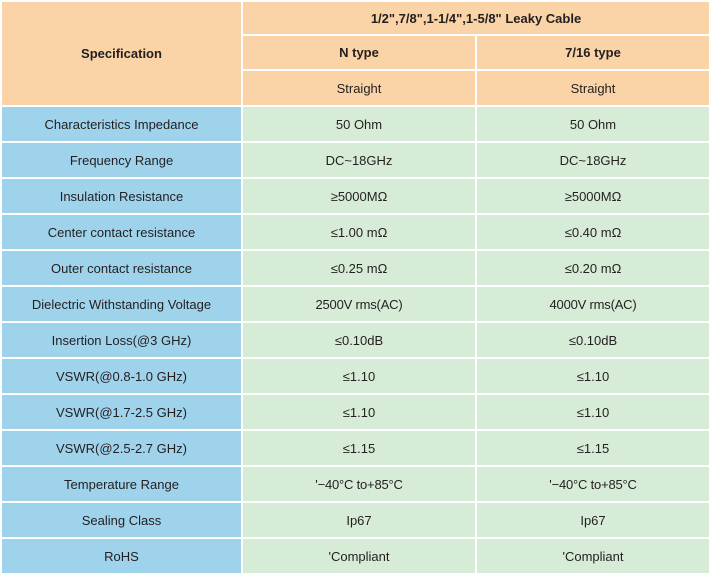 Image resolution: width=709 pixels, height=575 pixels. Describe the element at coordinates (359, 340) in the screenshot. I see `row-value-n: ≤0.10dB` at that location.